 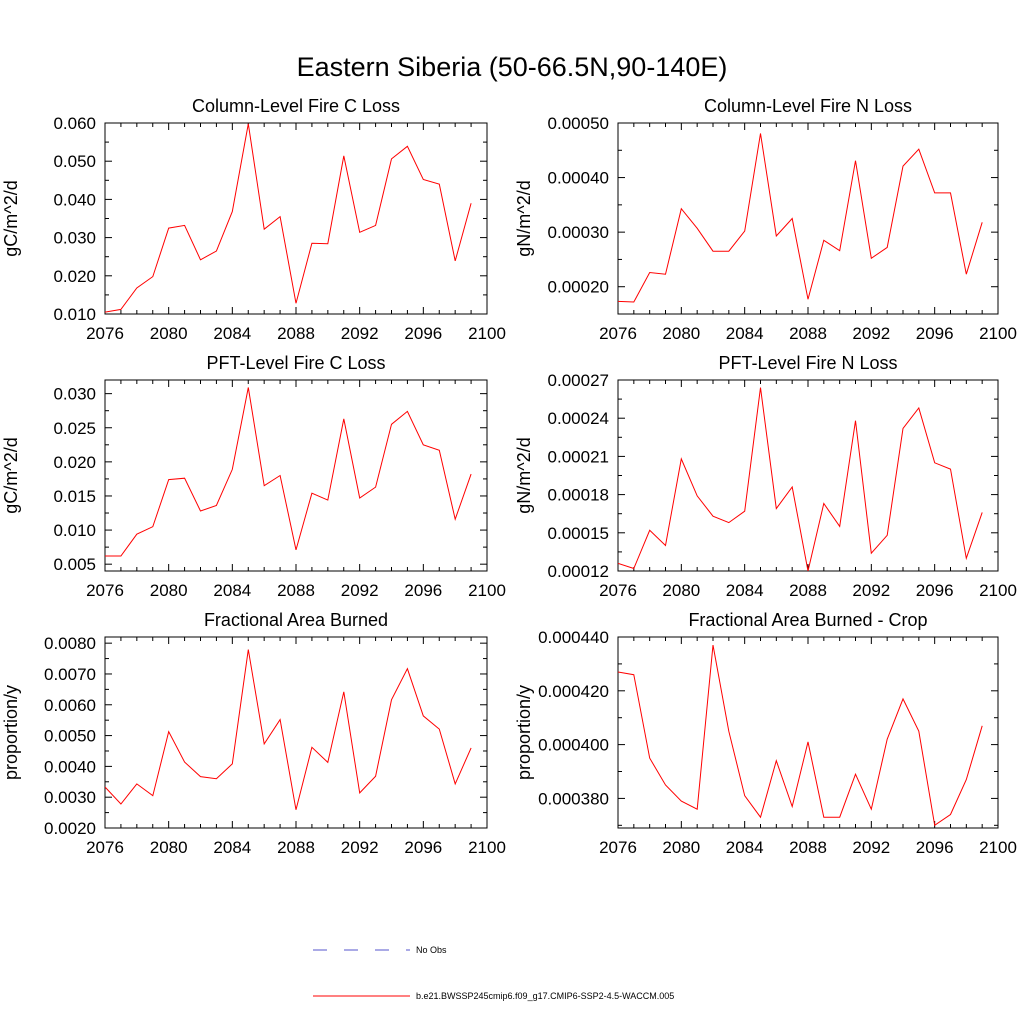 I want to click on legend-item: No Obs, so click(x=380, y=950).